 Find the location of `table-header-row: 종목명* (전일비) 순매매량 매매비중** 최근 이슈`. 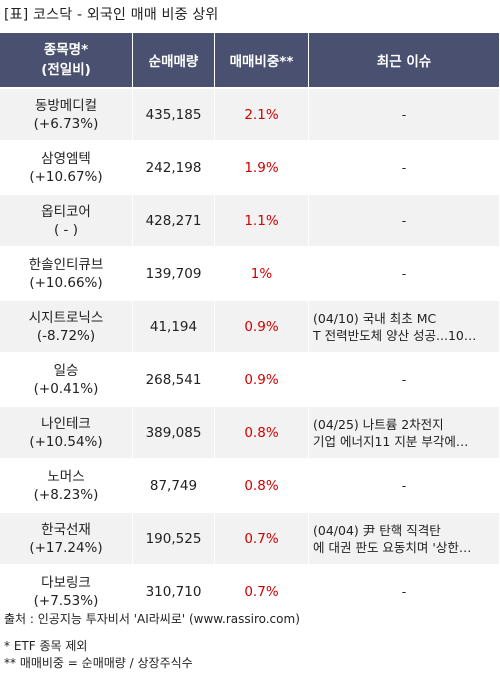

table-header-row: 종목명* (전일비) 순매매량 매매비중** 최근 이슈 is located at coordinates (249, 60).